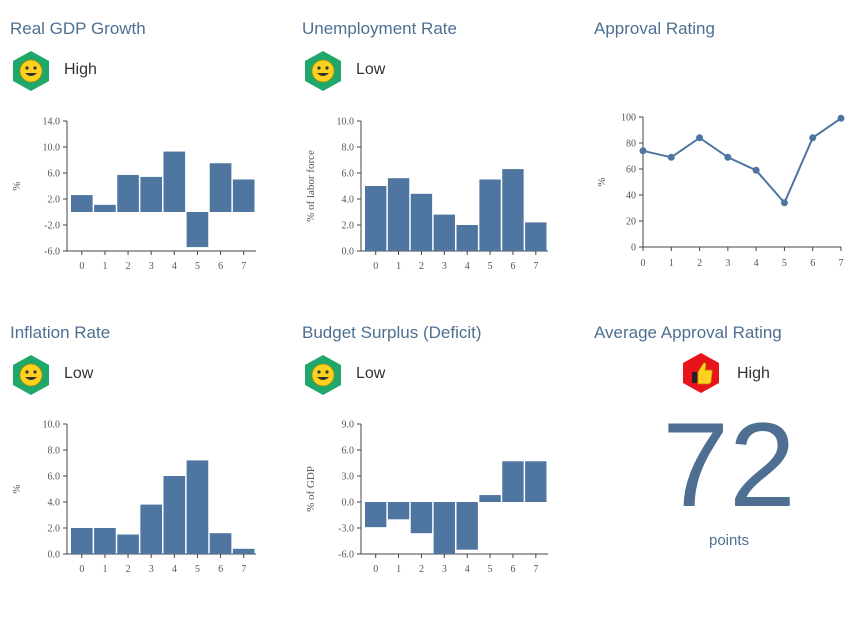 The image size is (868, 623). I want to click on series-line, so click(742, 161).